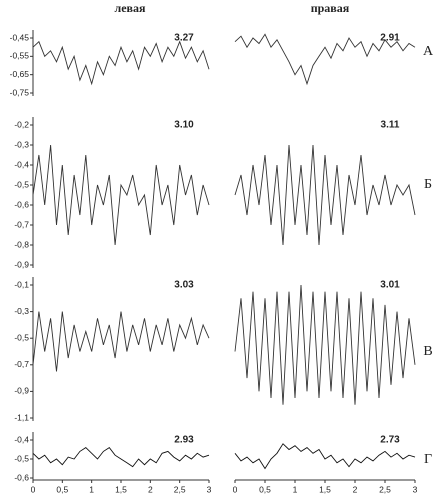  Describe the element at coordinates (20, 74) in the screenshot. I see `y-tick-label: -0,65` at that location.